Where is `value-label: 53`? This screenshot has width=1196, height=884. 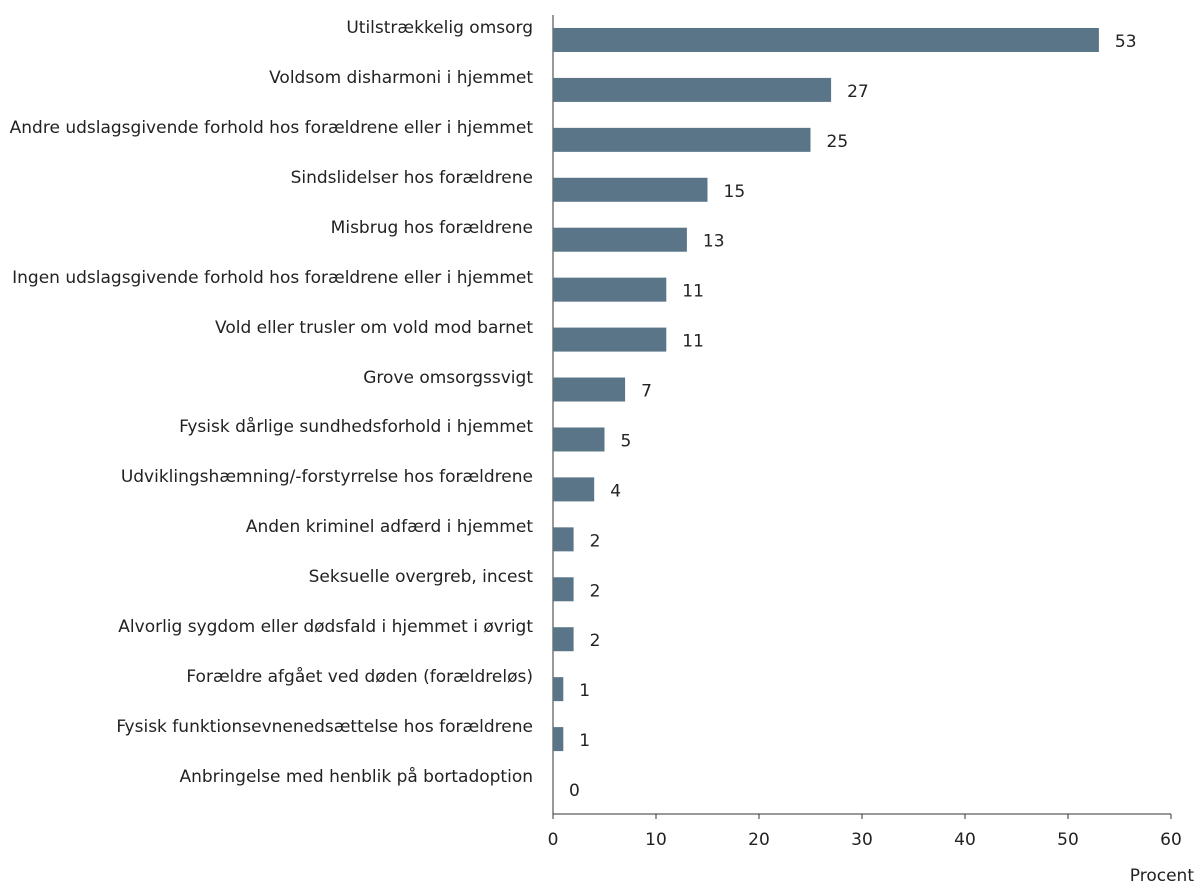
value-label: 53 is located at coordinates (1126, 42).